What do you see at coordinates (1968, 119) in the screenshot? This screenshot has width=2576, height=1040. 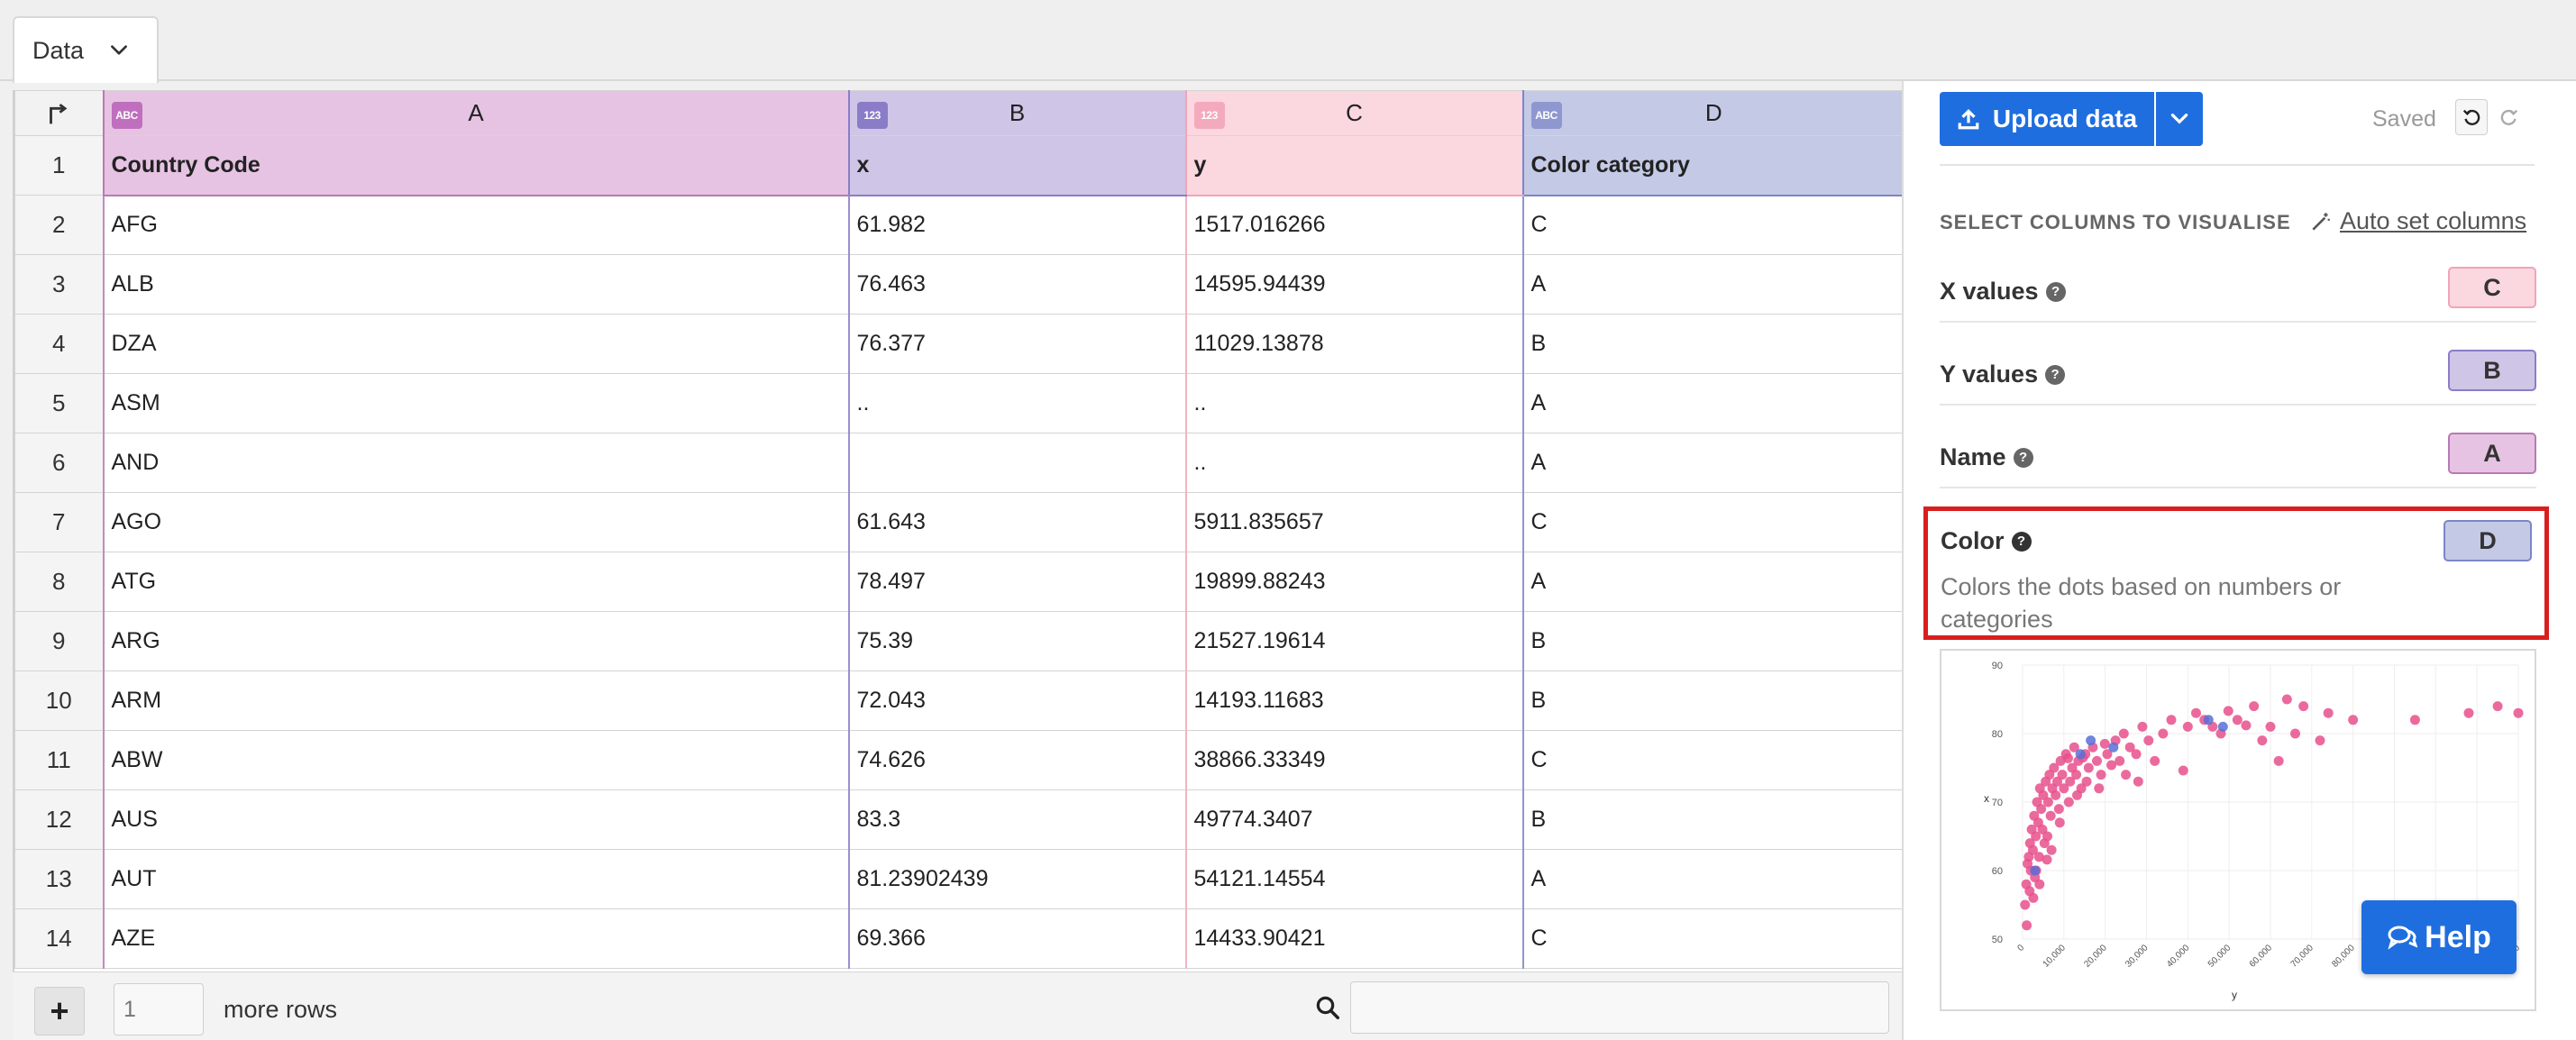 I see `upload-icon` at bounding box center [1968, 119].